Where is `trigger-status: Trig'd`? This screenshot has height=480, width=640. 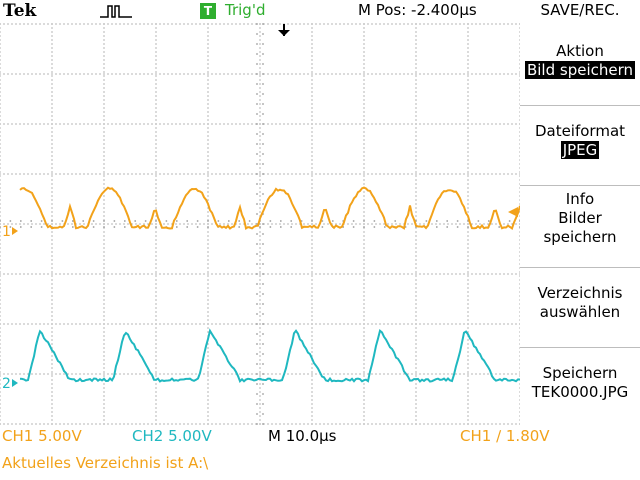
trigger-status: Trig'd is located at coordinates (245, 10).